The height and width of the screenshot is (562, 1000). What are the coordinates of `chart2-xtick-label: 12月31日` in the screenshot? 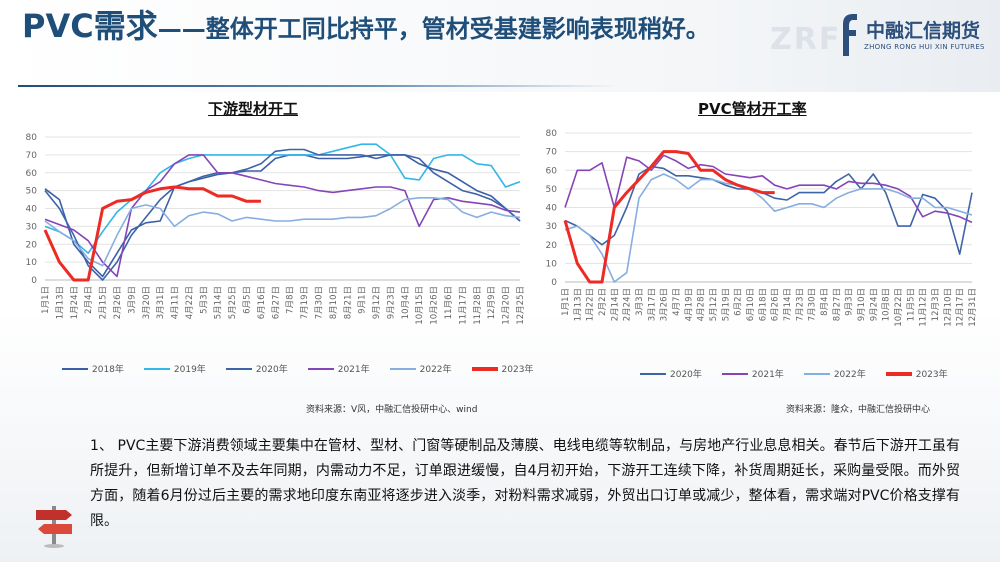 It's located at (973, 307).